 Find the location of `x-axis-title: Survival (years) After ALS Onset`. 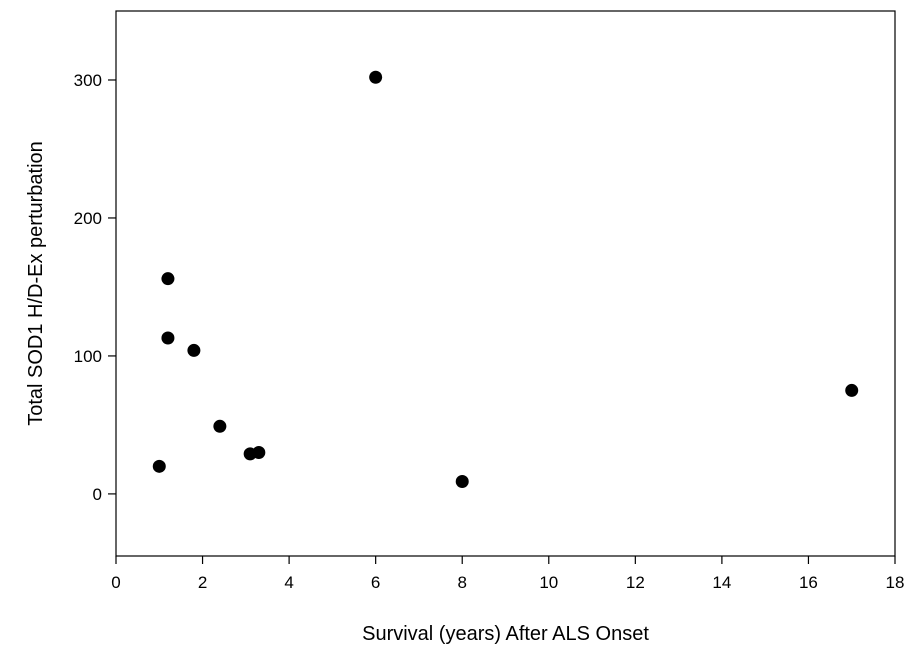

x-axis-title: Survival (years) After ALS Onset is located at coordinates (505, 634).